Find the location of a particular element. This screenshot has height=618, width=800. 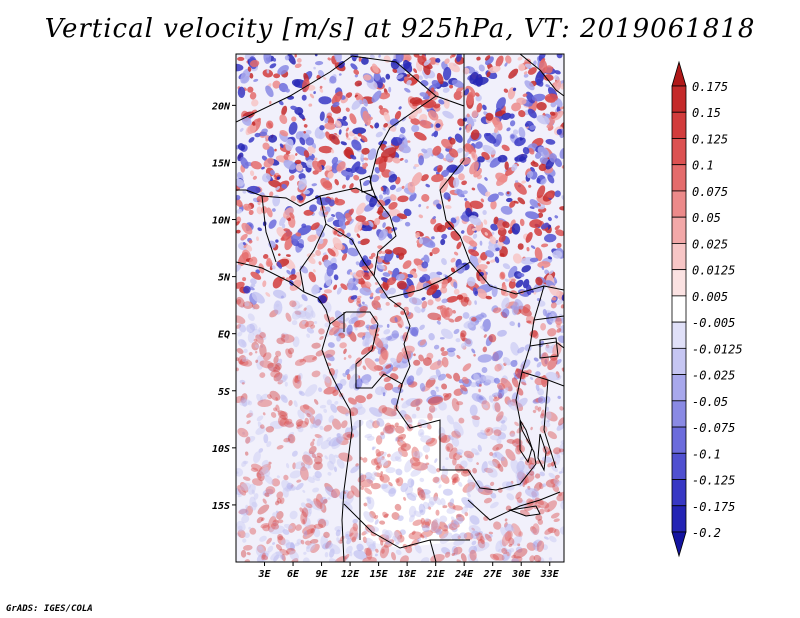

colorbar is located at coordinates (679, 309).